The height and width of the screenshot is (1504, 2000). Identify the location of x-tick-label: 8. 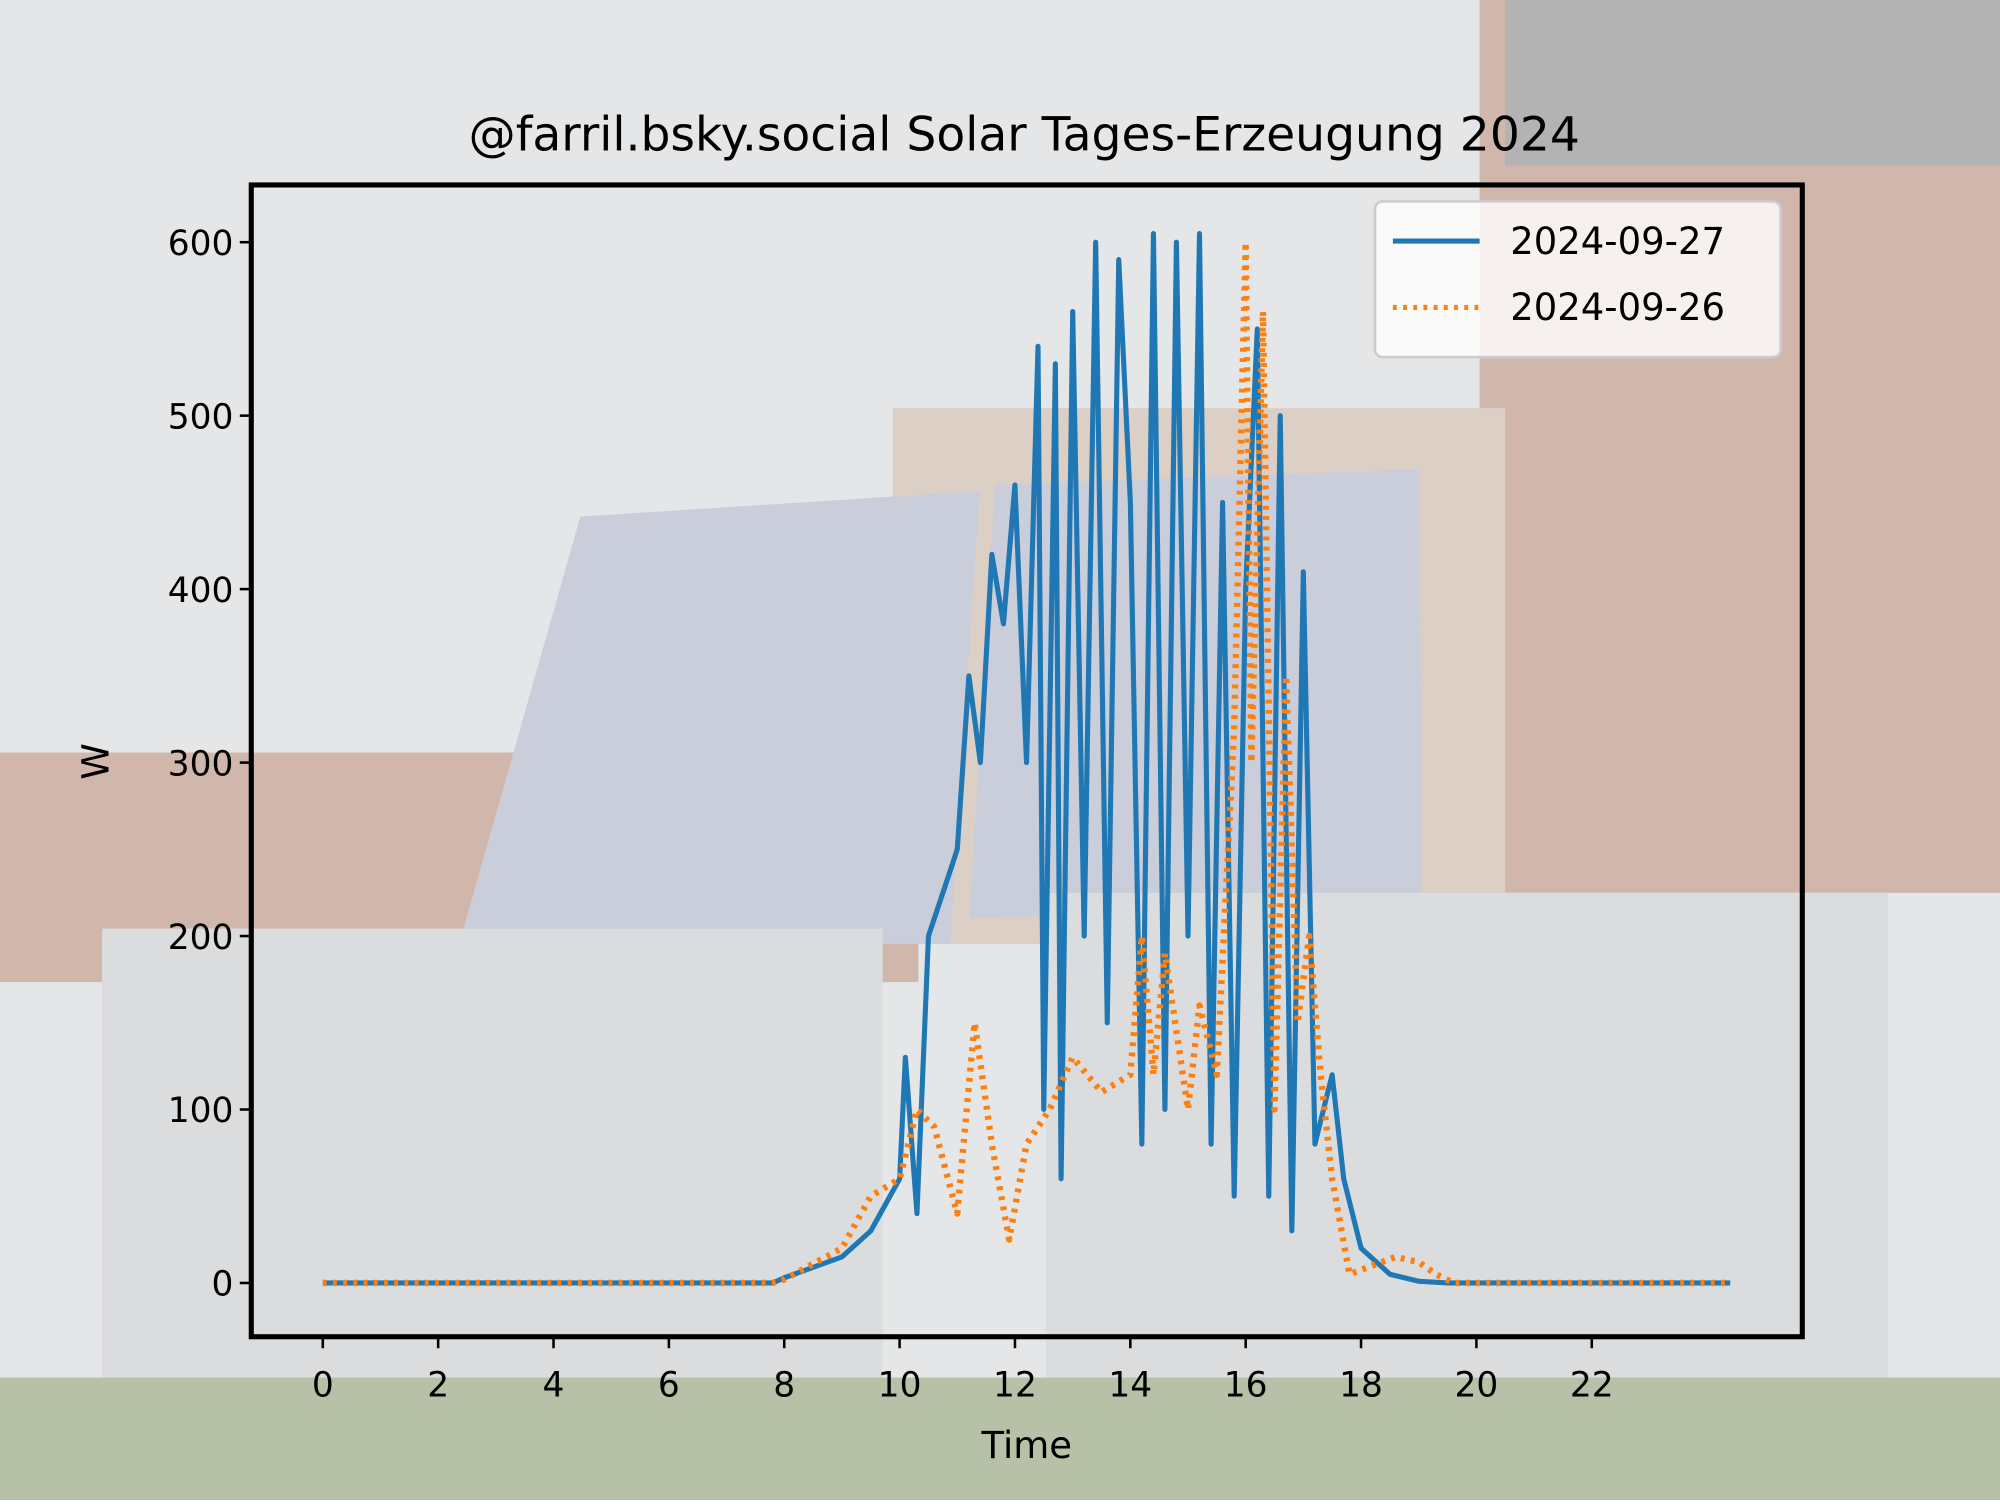
(784, 1386).